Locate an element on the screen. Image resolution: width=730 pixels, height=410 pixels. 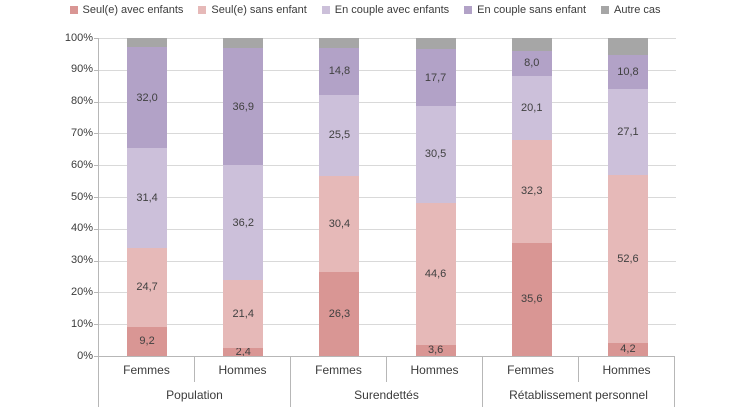
stacked-bar: 3,6 44,6 30,5 17,7 is located at coordinates (435, 197).